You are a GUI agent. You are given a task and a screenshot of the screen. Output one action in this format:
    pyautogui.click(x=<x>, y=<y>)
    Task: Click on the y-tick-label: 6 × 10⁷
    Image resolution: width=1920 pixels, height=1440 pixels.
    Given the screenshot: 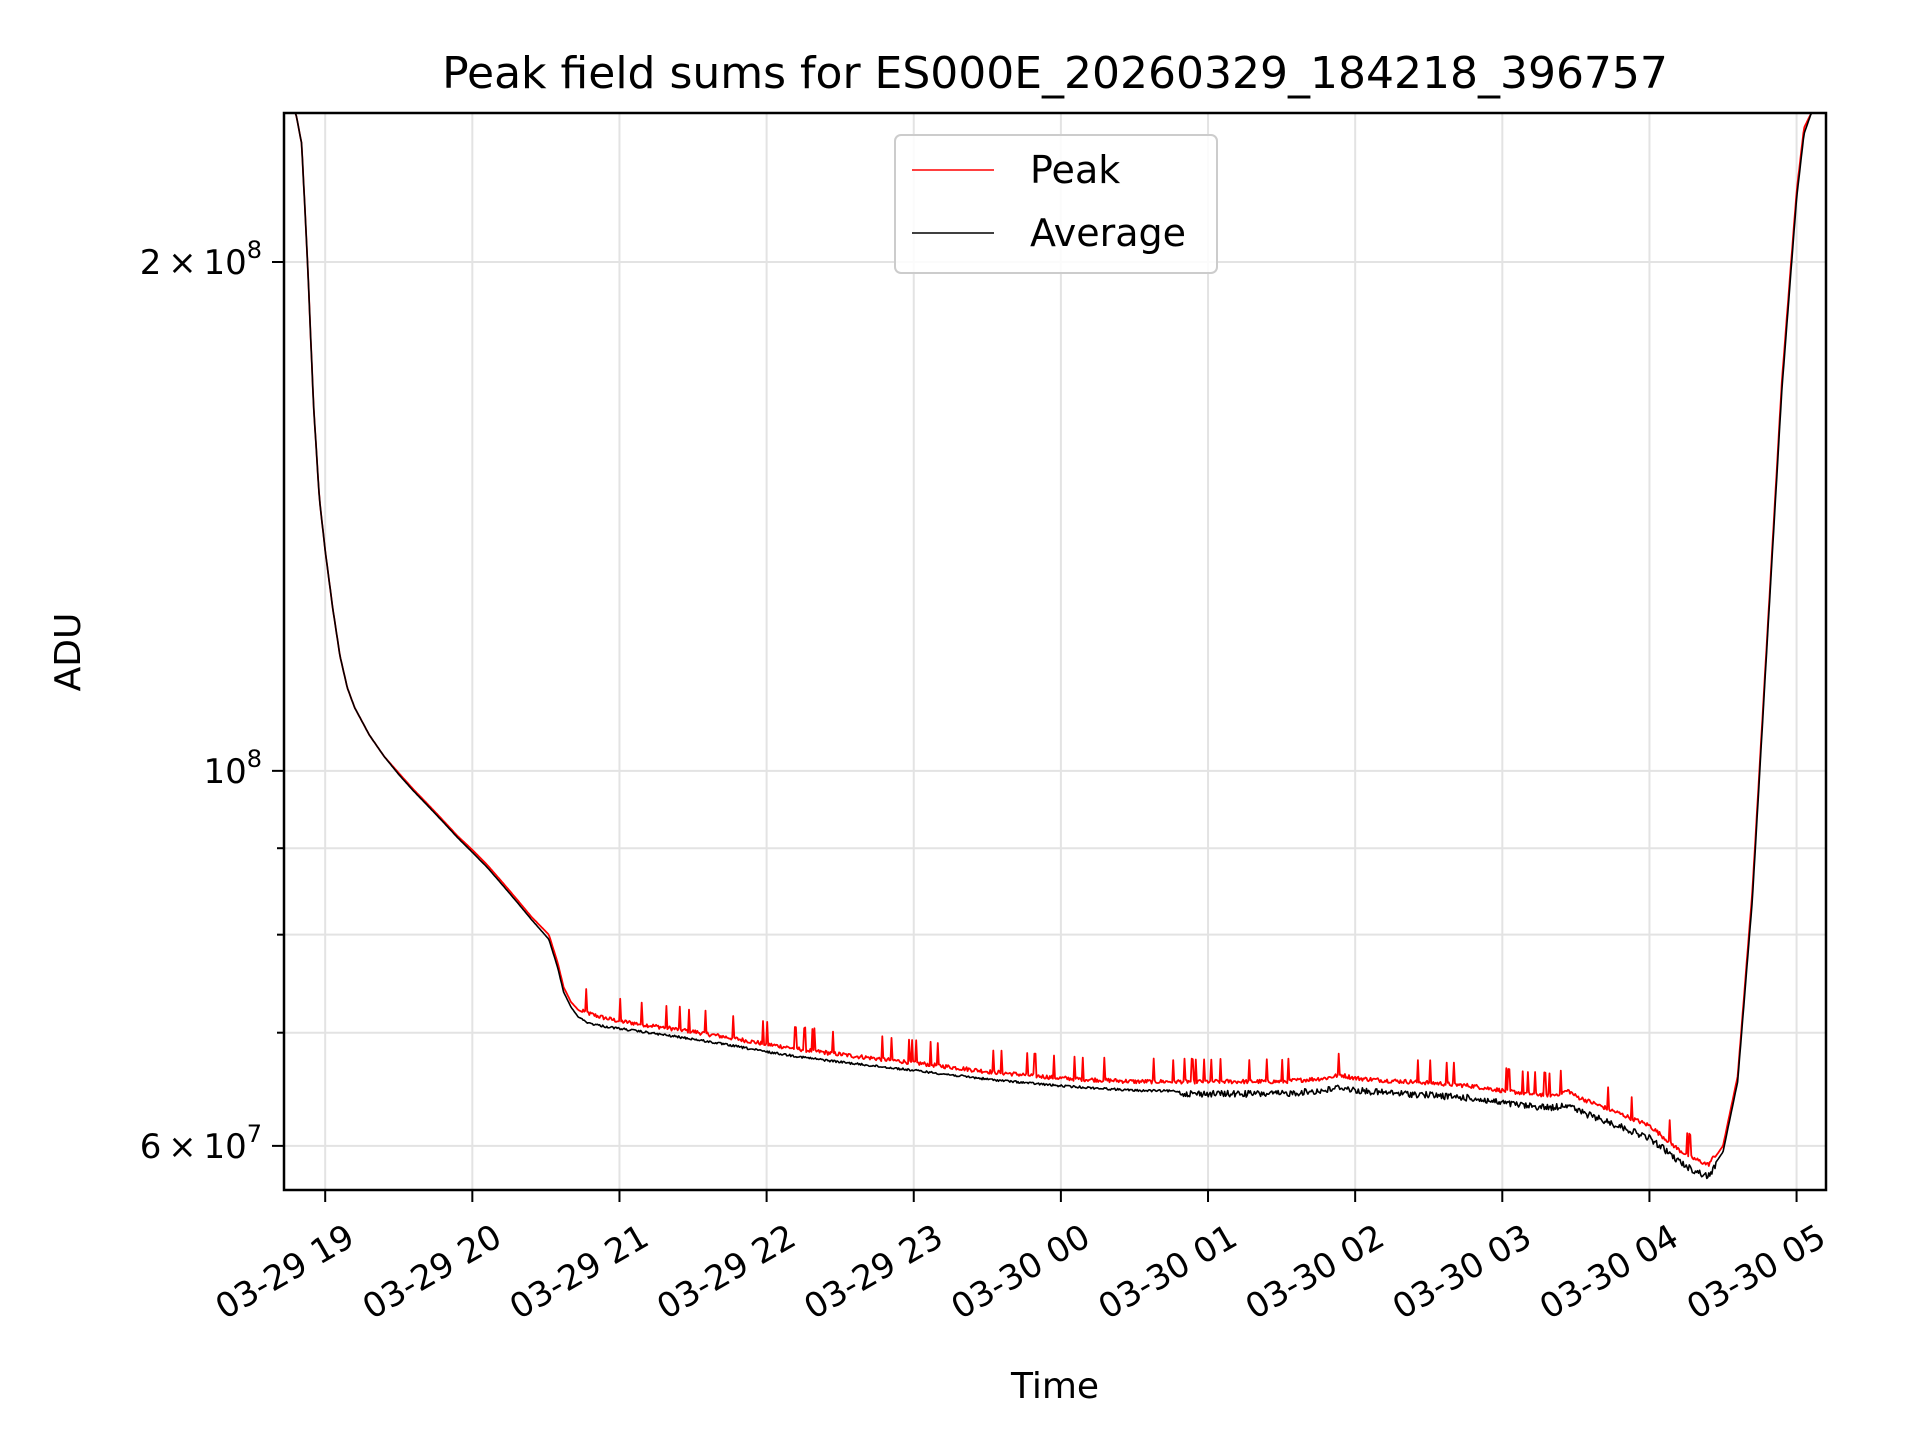 What is the action you would take?
    pyautogui.click(x=201, y=1143)
    